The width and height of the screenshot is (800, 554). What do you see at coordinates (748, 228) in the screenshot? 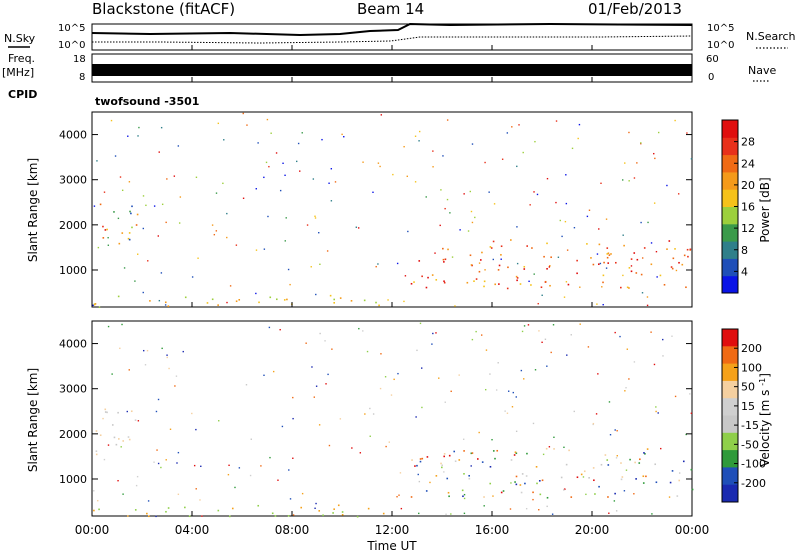
I see `colorbar-tick-label: 12` at bounding box center [748, 228].